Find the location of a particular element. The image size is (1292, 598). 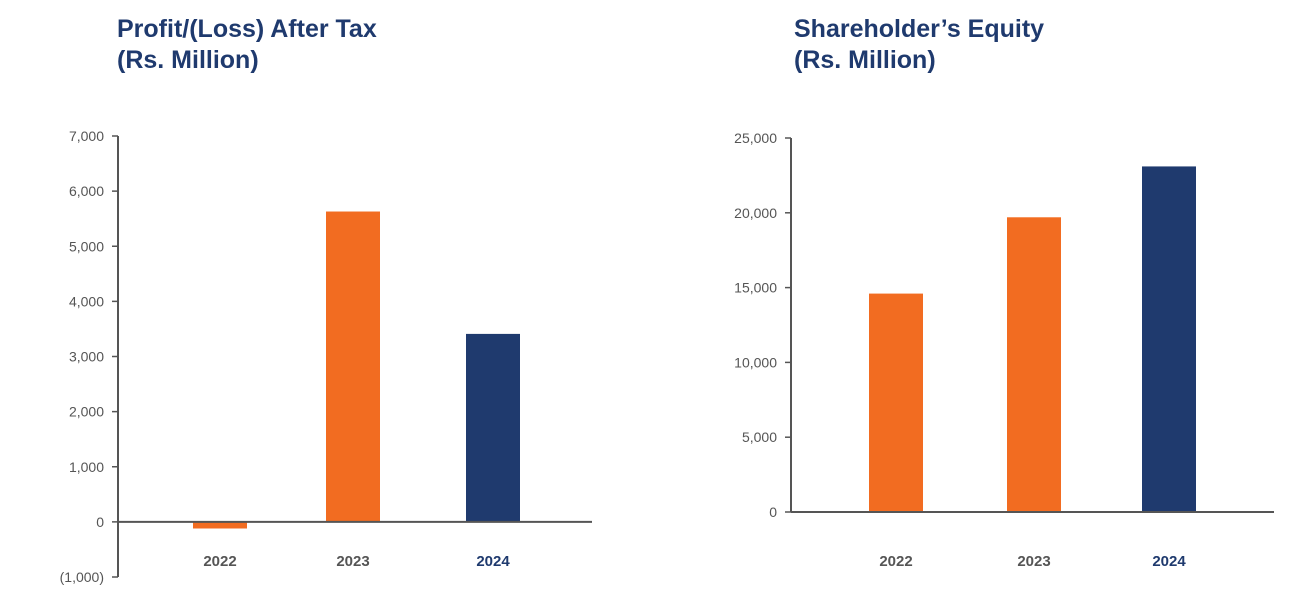

y-tick-label: 4,000 is located at coordinates (86, 301).